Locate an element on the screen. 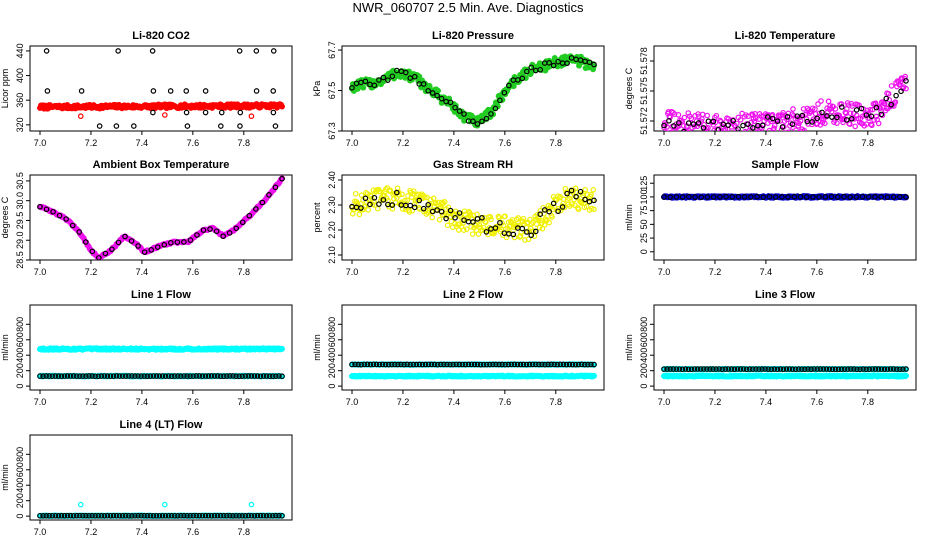  x-tick-label: 7.0 is located at coordinates (664, 402).